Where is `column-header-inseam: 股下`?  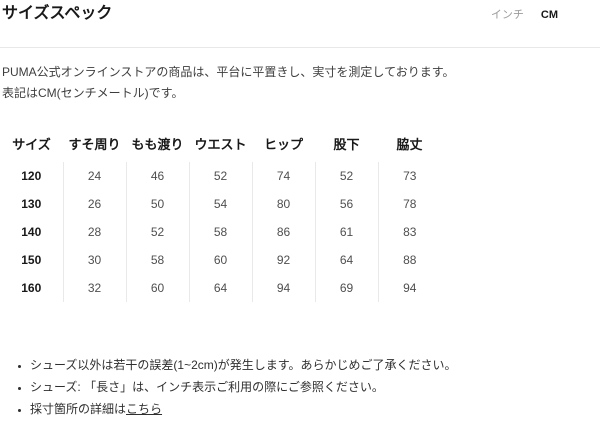
column-header-inseam: 股下 is located at coordinates (346, 144).